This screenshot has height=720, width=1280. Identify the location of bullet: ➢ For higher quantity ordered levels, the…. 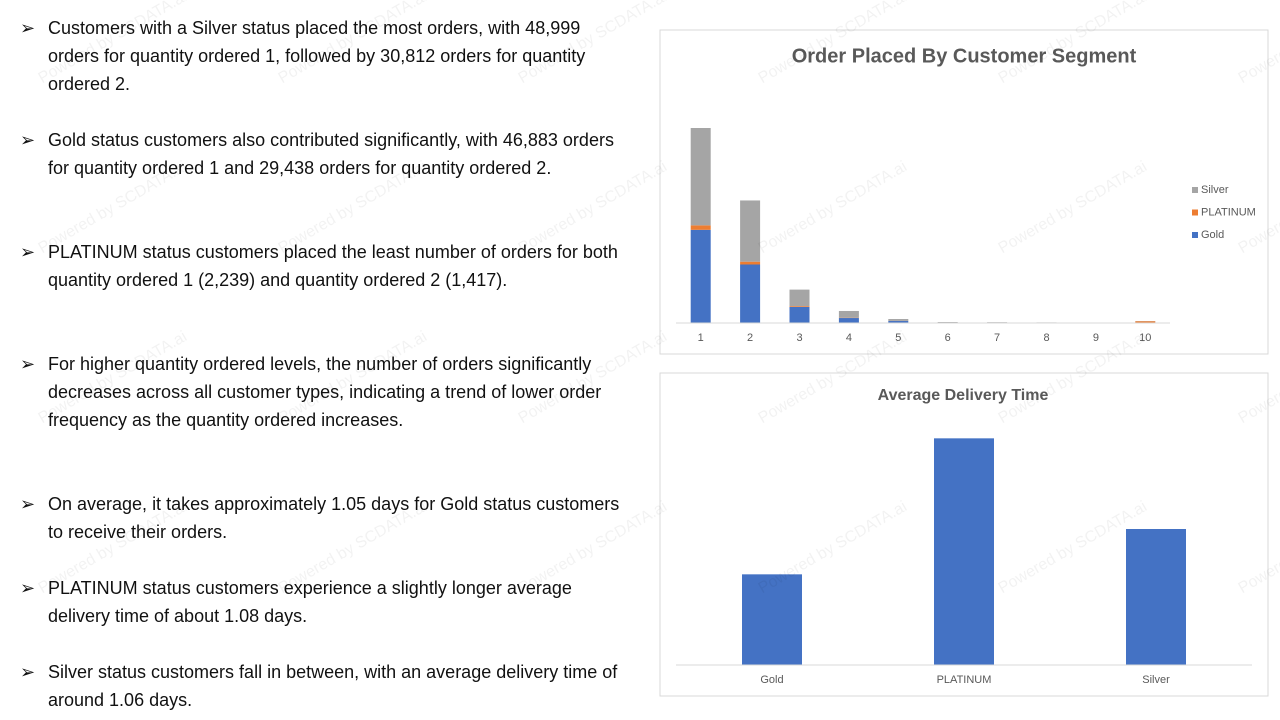
(320, 392).